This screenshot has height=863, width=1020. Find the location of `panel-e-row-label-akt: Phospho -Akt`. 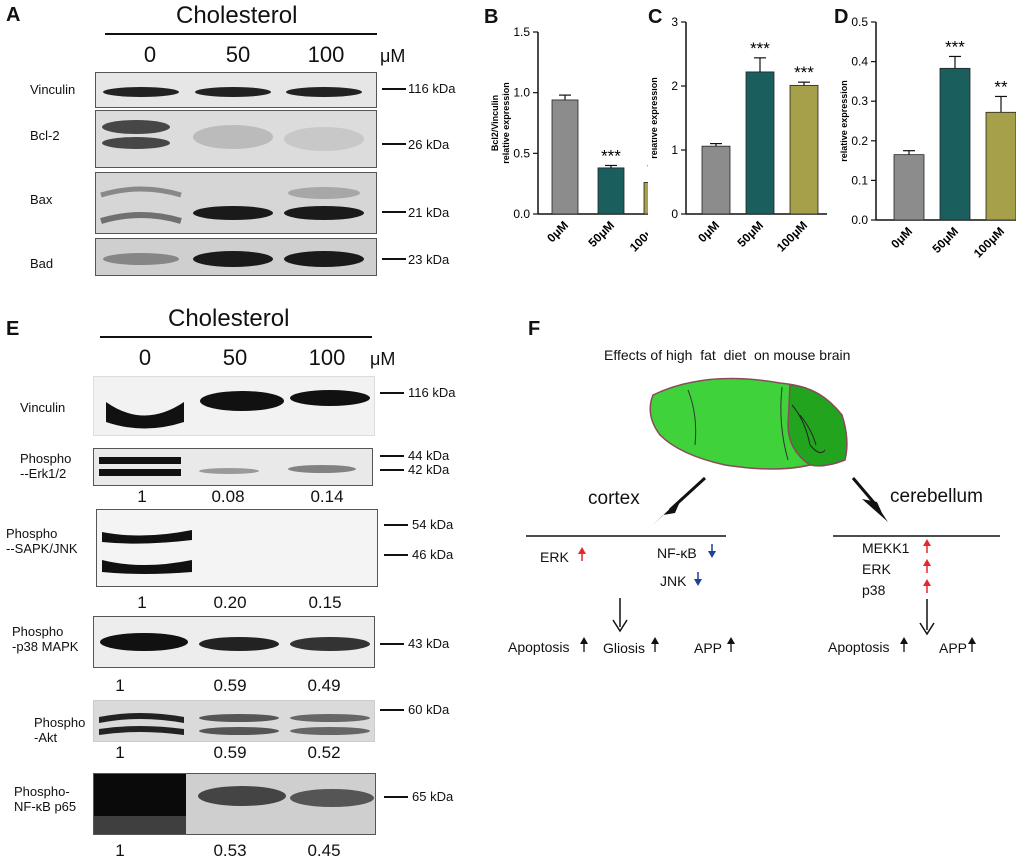

panel-e-row-label-akt: Phospho -Akt is located at coordinates (60, 730).